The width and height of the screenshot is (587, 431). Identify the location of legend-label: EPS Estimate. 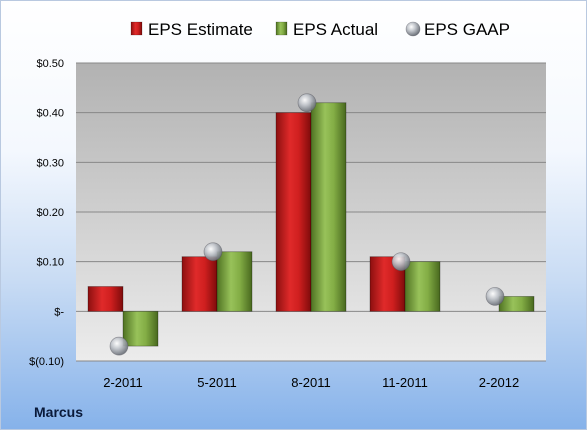
(200, 29).